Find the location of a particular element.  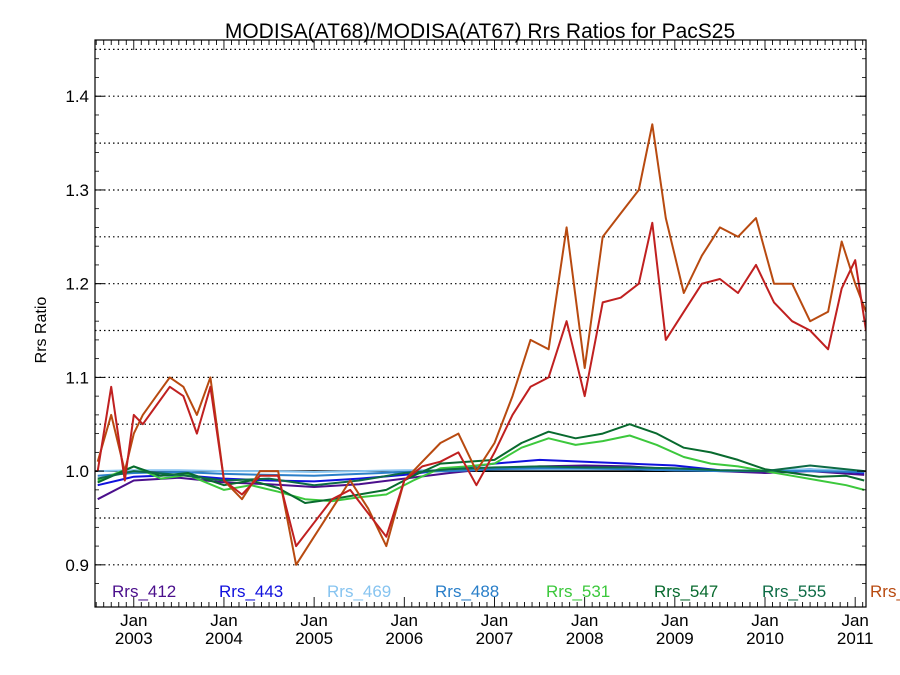

x-tick-year: 2007 is located at coordinates (495, 638).